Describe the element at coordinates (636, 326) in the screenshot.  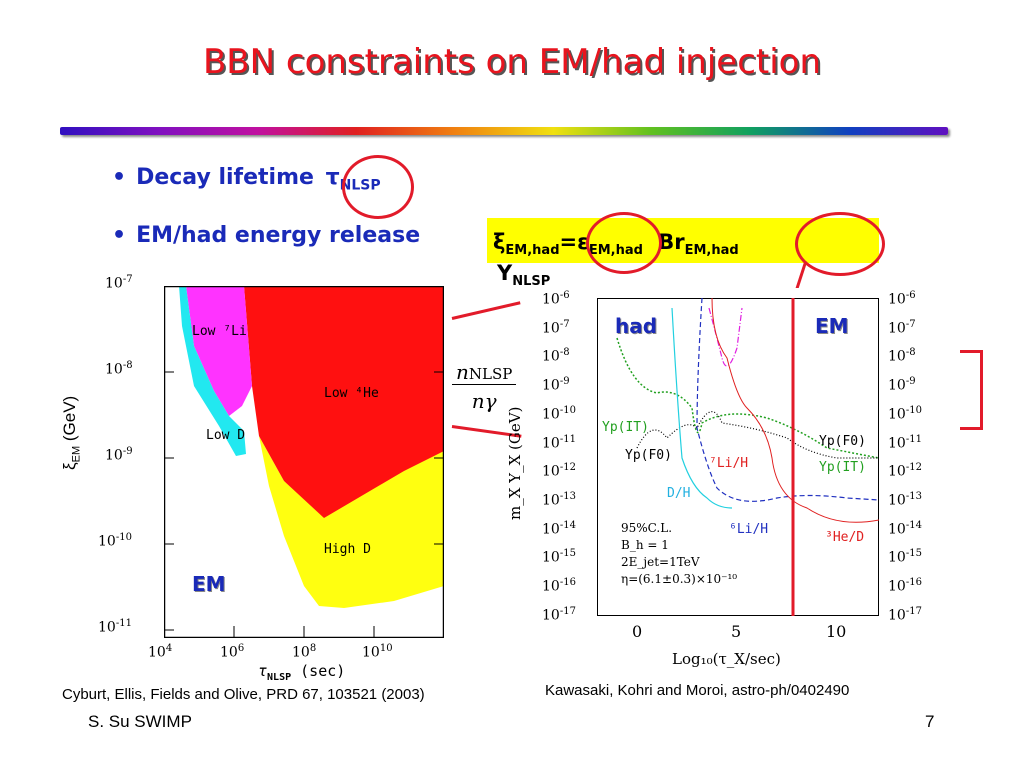
I see `right-had-label: had` at that location.